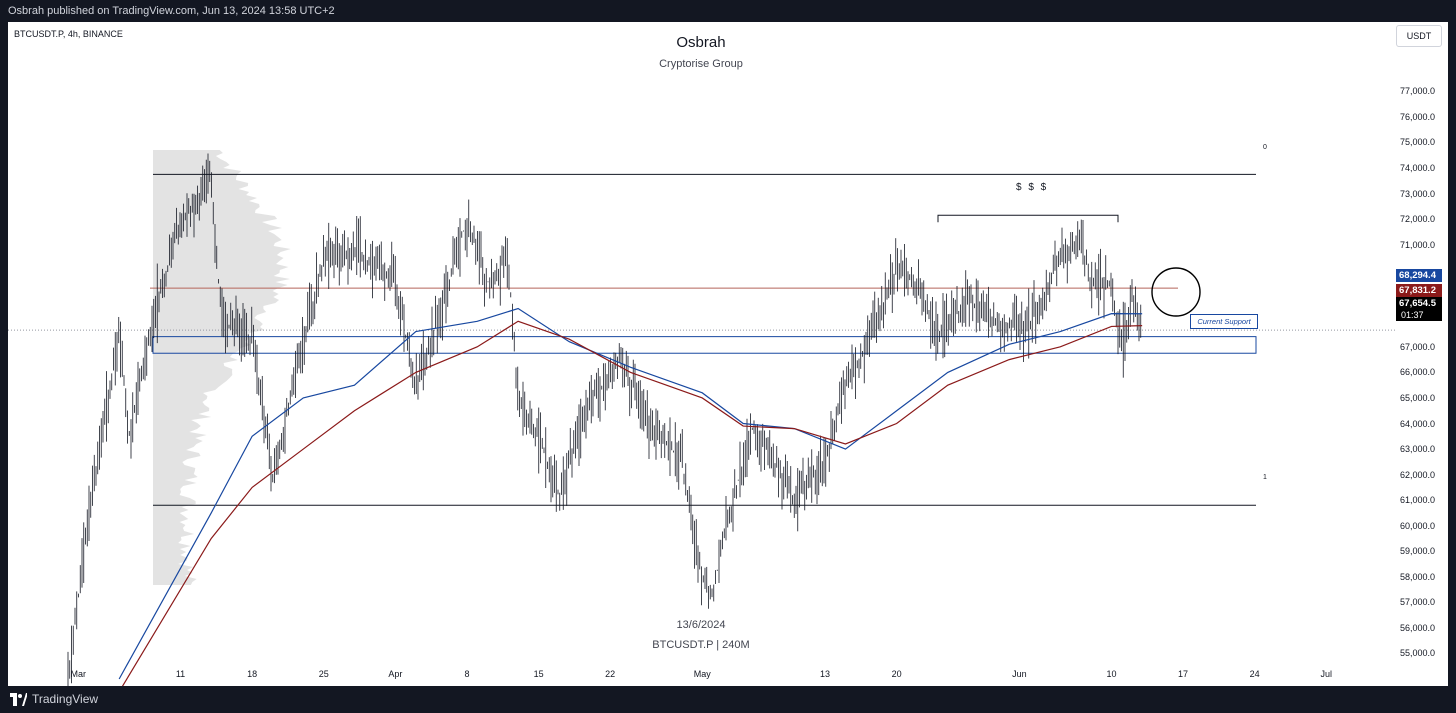 The width and height of the screenshot is (1456, 713). What do you see at coordinates (1418, 602) in the screenshot?
I see `y-tick-label: 57,000.0` at bounding box center [1418, 602].